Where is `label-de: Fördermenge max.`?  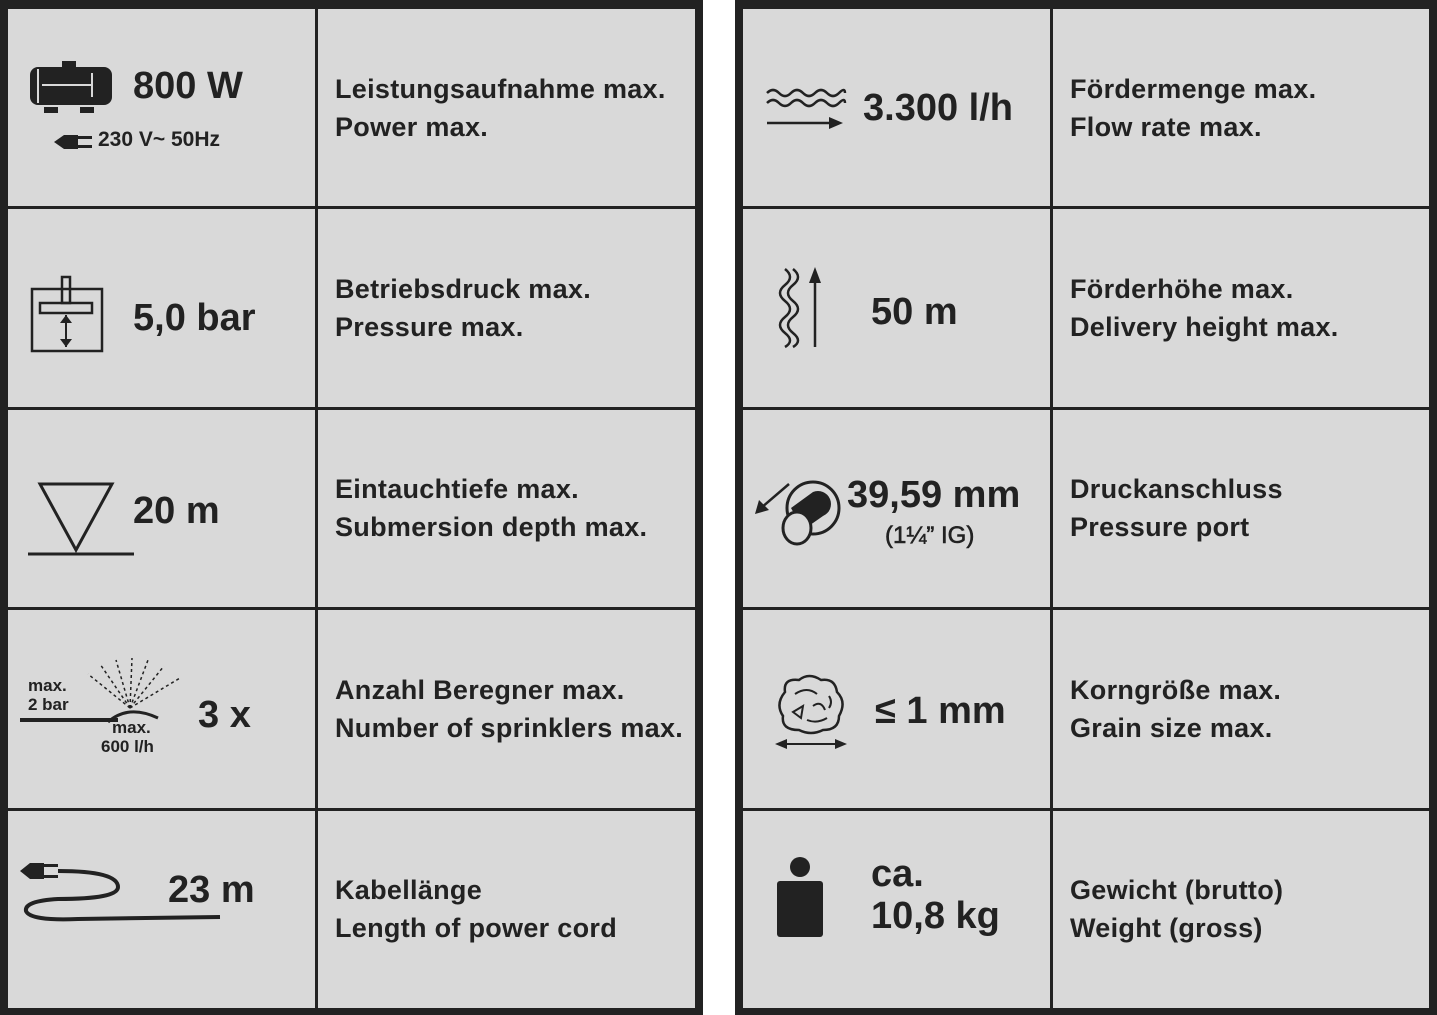 label-de: Fördermenge max. is located at coordinates (1193, 88).